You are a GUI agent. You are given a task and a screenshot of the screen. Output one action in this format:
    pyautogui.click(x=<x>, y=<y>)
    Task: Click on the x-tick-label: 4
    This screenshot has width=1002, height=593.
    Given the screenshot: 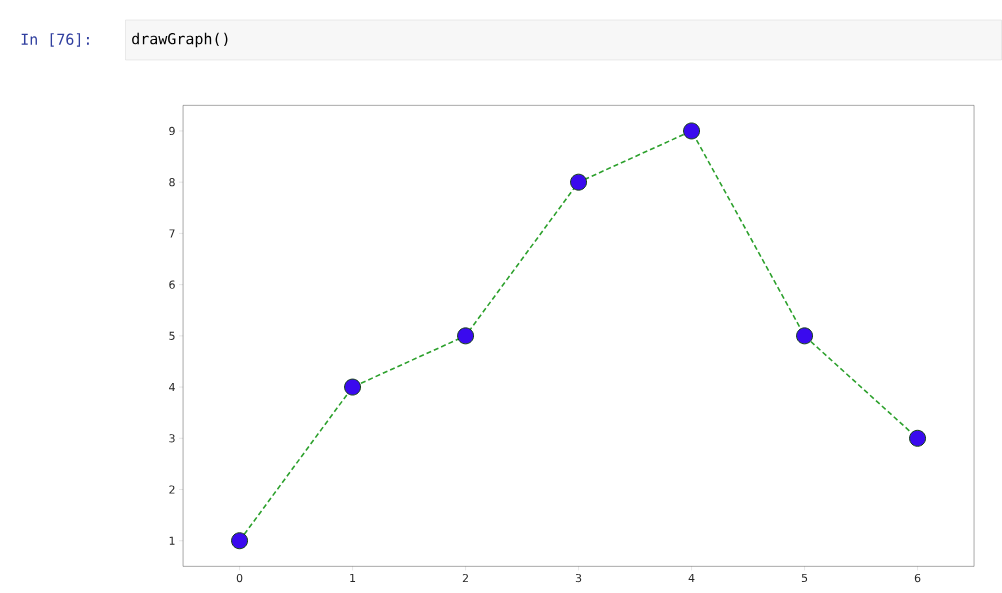 What is the action you would take?
    pyautogui.click(x=691, y=577)
    